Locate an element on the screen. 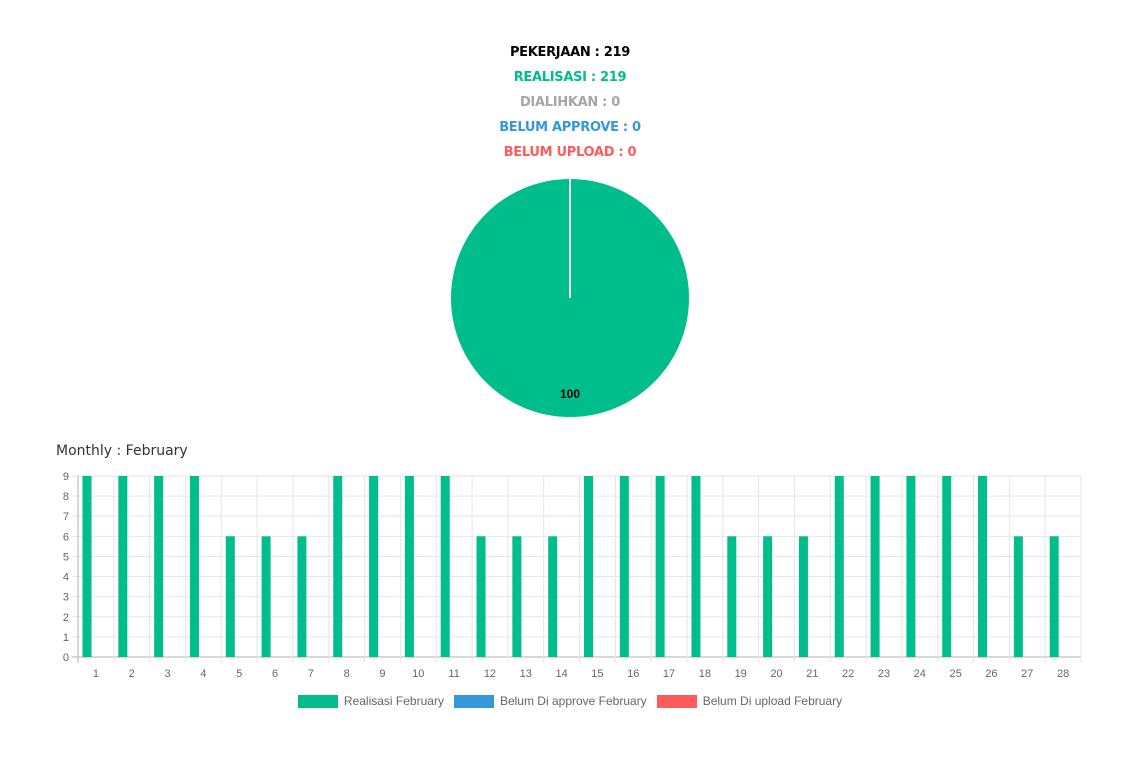  legend-swatch-belum-upload is located at coordinates (676, 701).